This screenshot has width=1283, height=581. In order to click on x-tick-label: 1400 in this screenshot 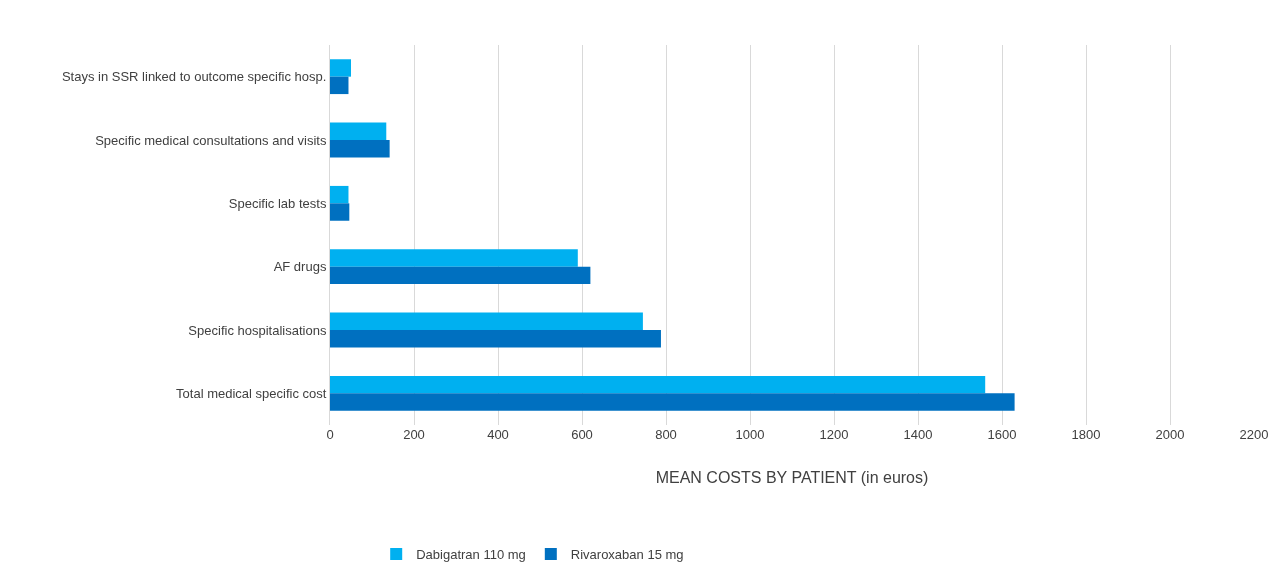, I will do `click(918, 434)`.